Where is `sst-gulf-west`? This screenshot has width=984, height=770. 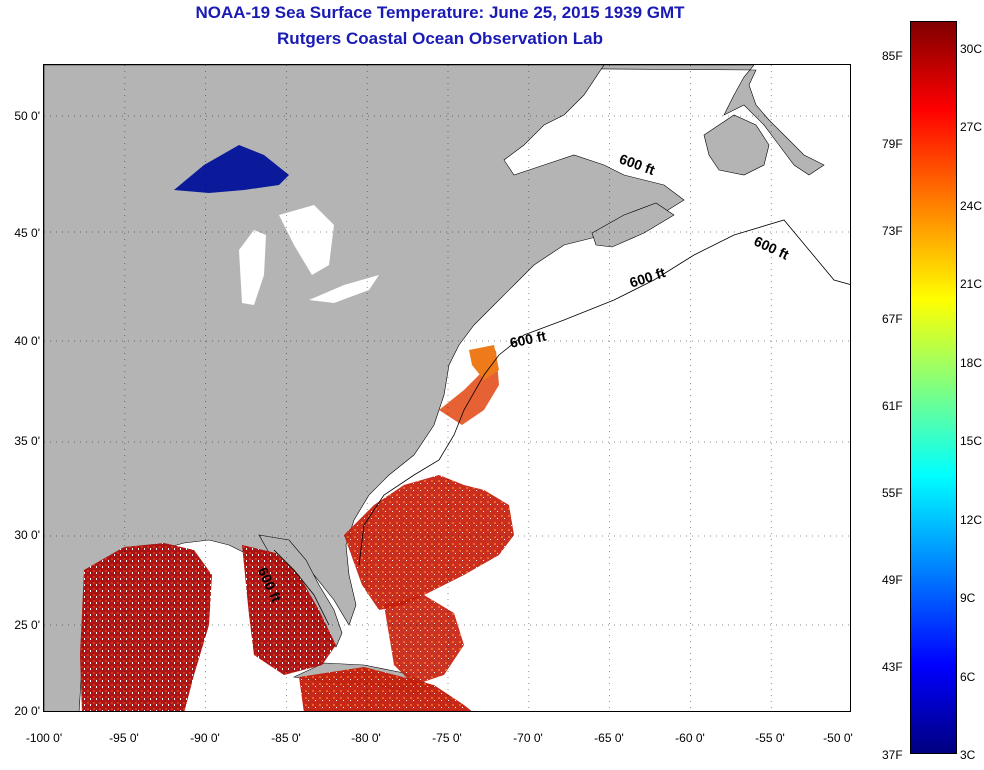 sst-gulf-west is located at coordinates (146, 627).